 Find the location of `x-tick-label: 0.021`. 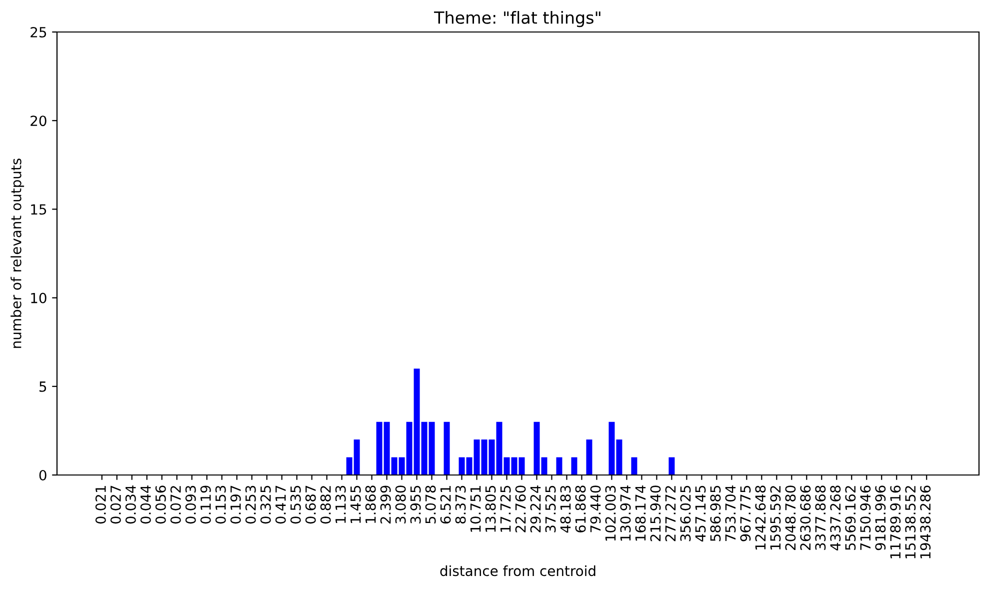

x-tick-label: 0.021 is located at coordinates (100, 505).